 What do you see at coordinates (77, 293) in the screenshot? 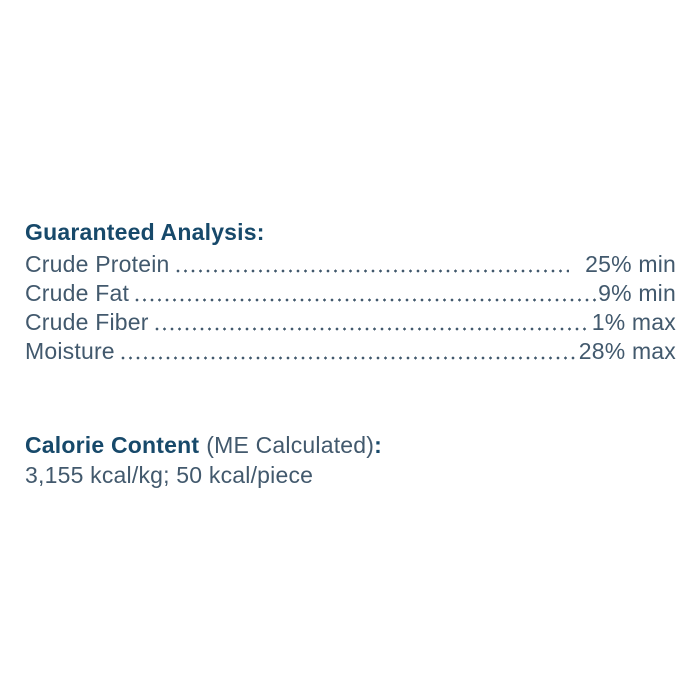
I see `row-label: Crude Fat` at bounding box center [77, 293].